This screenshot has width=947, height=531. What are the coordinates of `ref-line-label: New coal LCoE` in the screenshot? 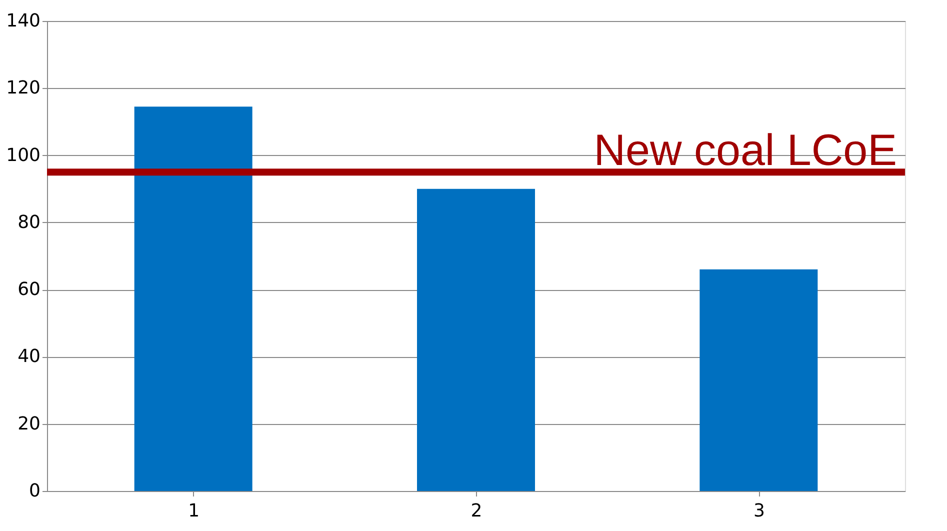 It's located at (745, 151).